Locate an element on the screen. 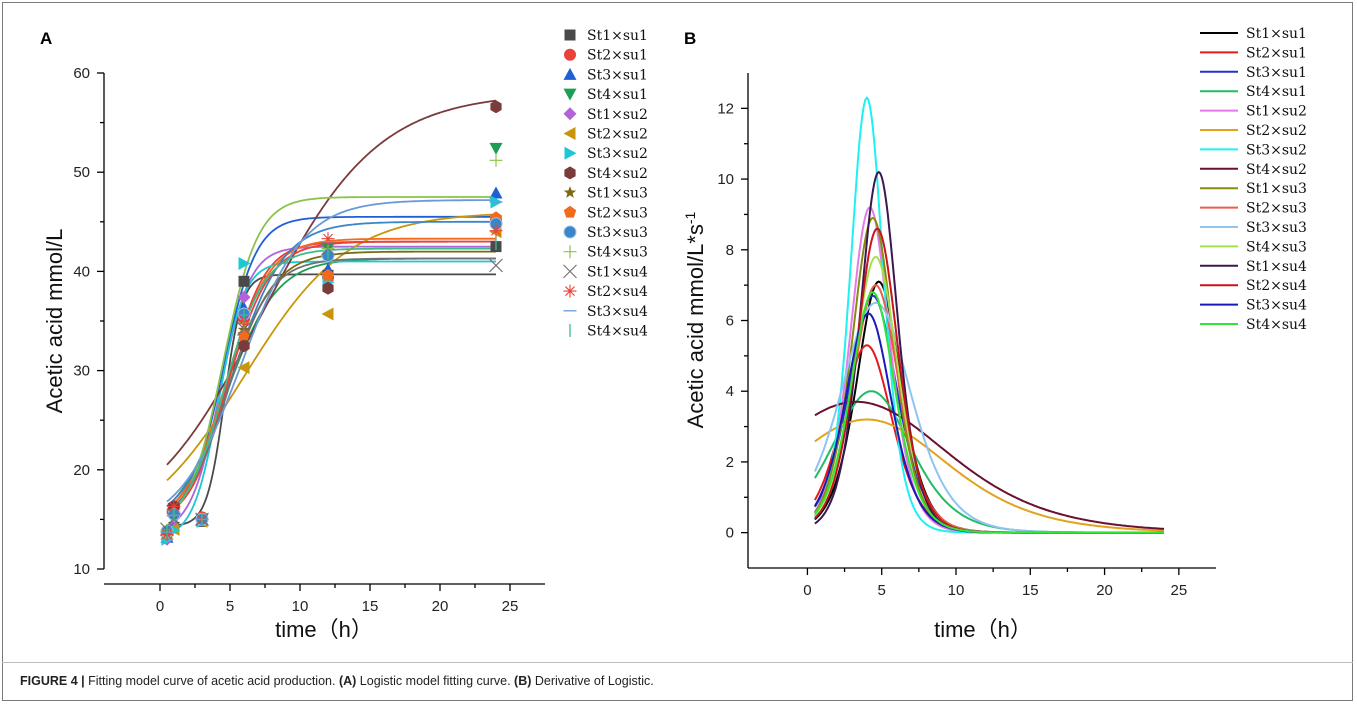  panel-a-x-tick-label: 5 is located at coordinates (230, 606).